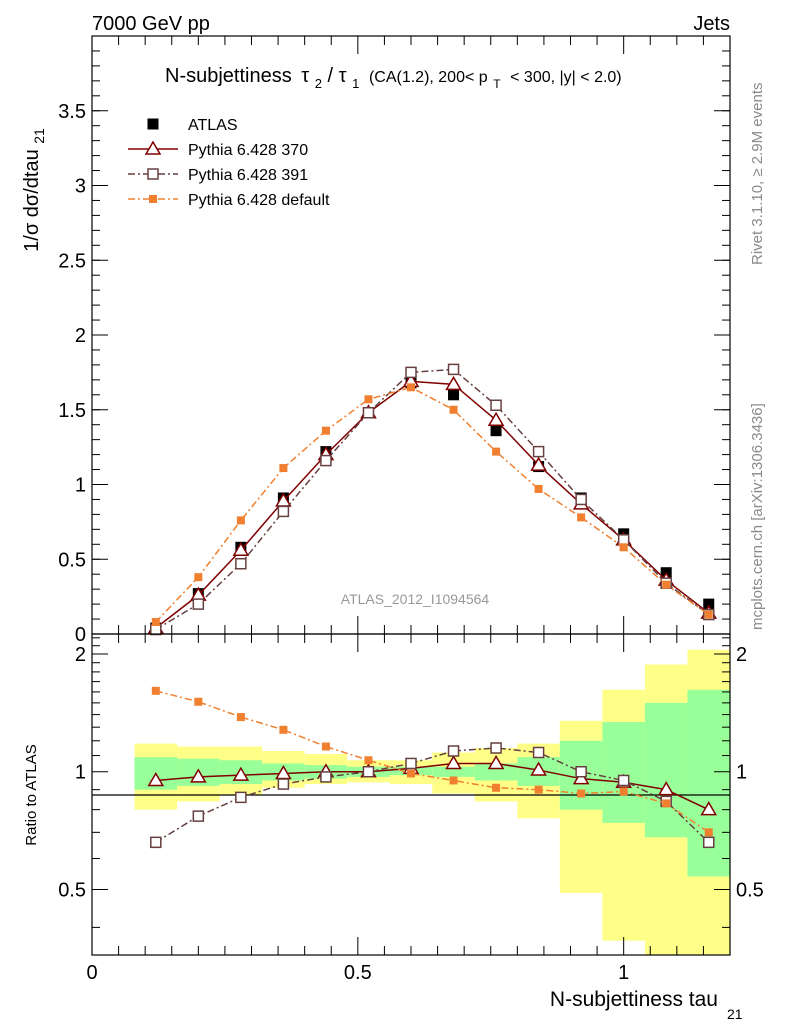  I want to click on legend-entry: Pythia 6.428 default, so click(229, 200).